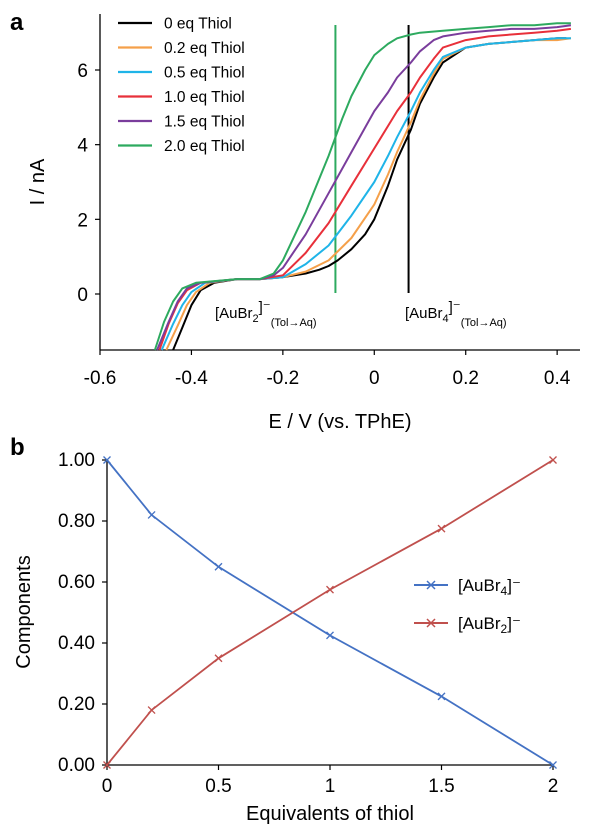  Describe the element at coordinates (204, 73) in the screenshot. I see `legend-label-2: 0.5 eq Thiol` at that location.